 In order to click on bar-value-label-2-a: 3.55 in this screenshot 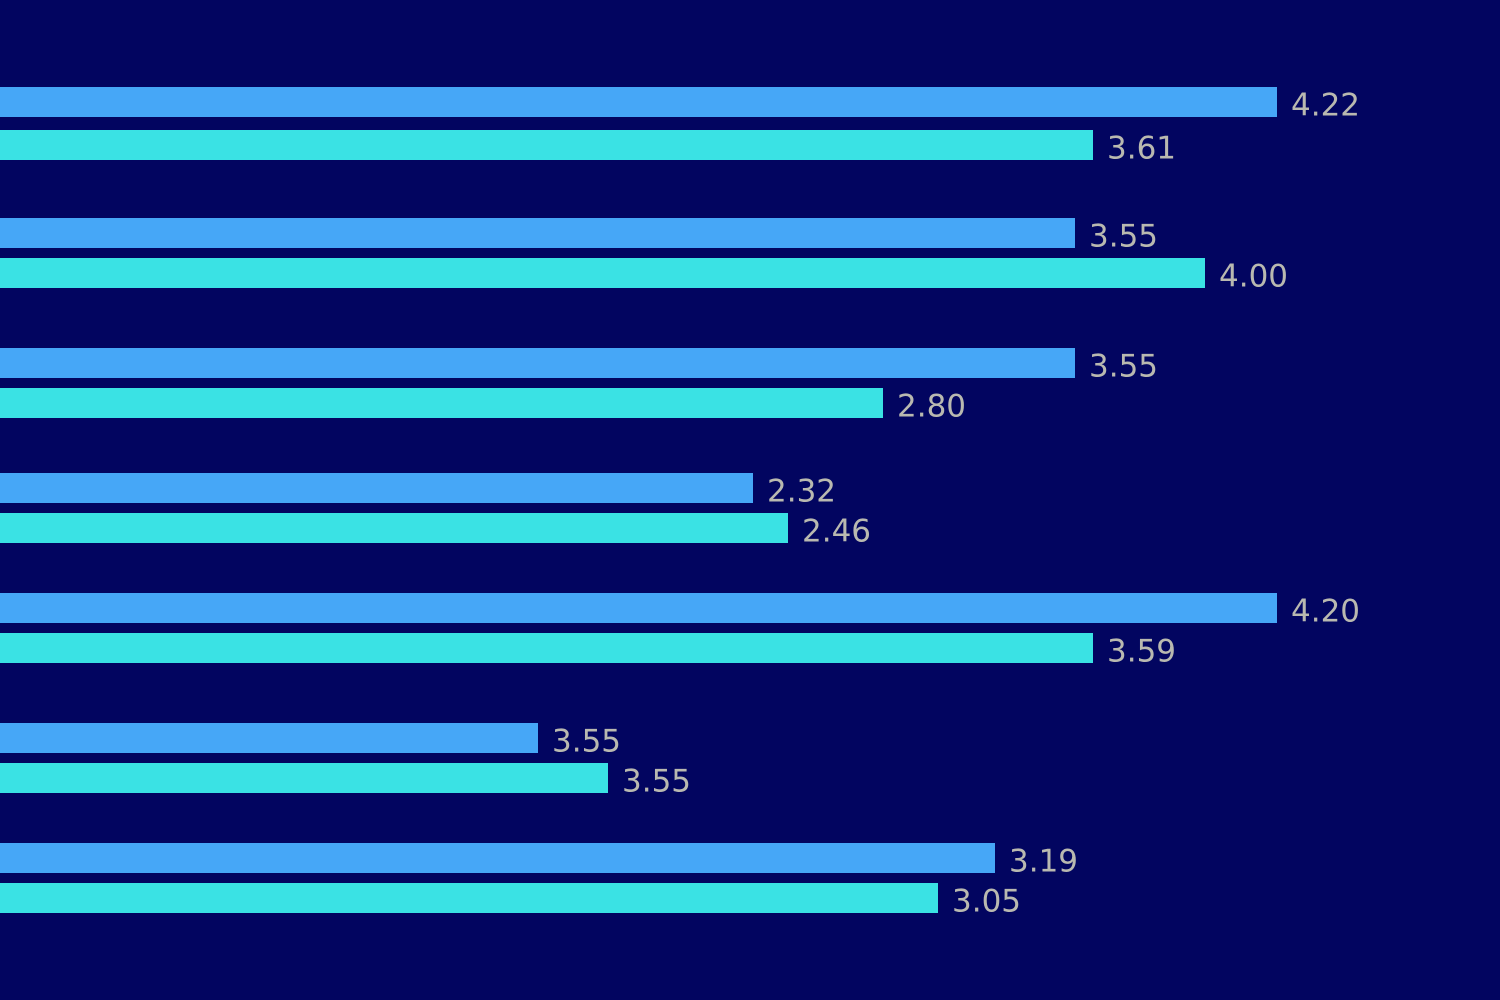, I will do `click(1123, 237)`.